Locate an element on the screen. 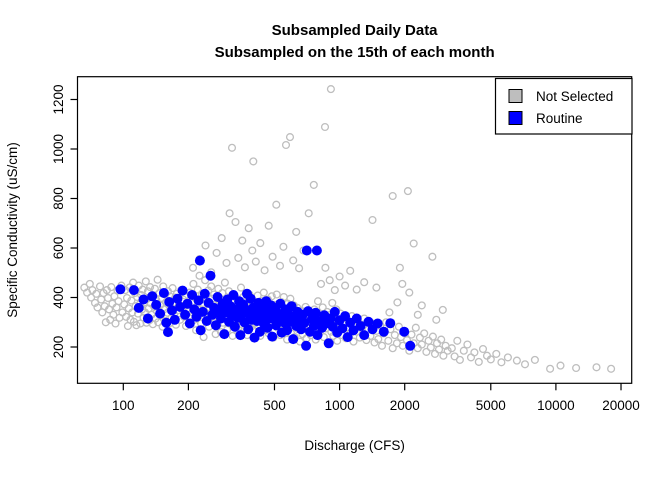 This screenshot has width=672, height=485. x-tick-label: 200 is located at coordinates (188, 405).